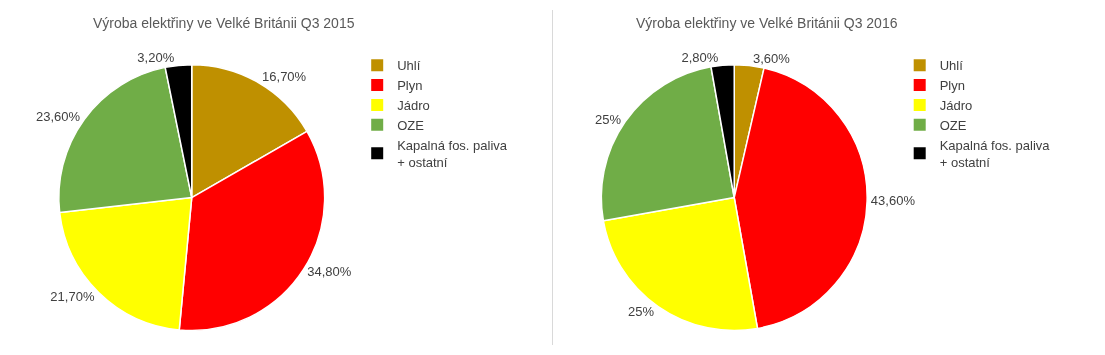 The image size is (1105, 355). What do you see at coordinates (893, 201) in the screenshot?
I see `data-label: 43,60%` at bounding box center [893, 201].